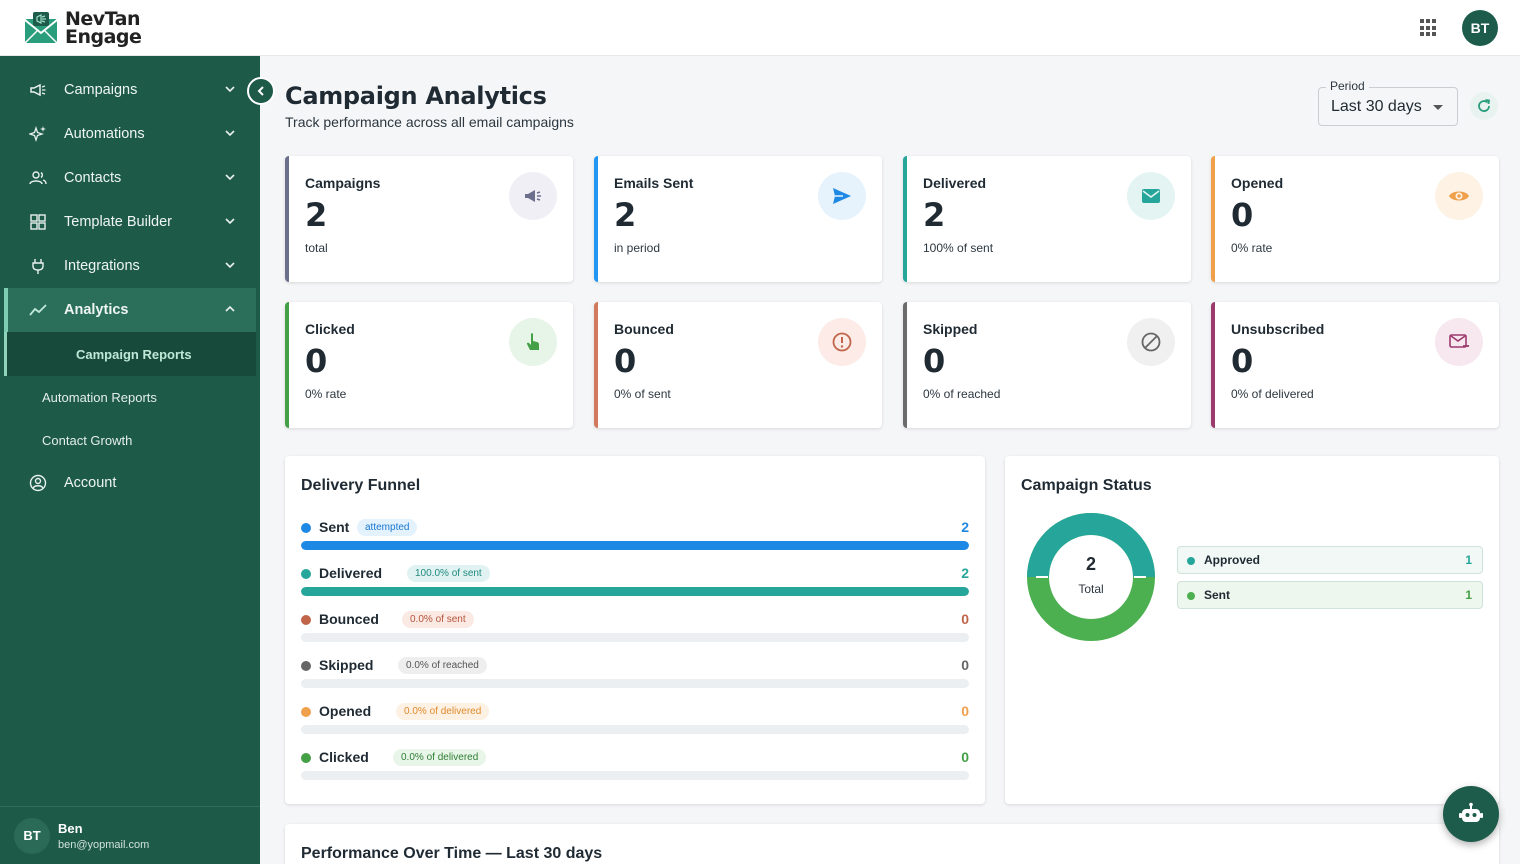 This screenshot has height=864, width=1520. Describe the element at coordinates (760, 28) in the screenshot. I see `top-bar: NevTan Engage BT` at that location.